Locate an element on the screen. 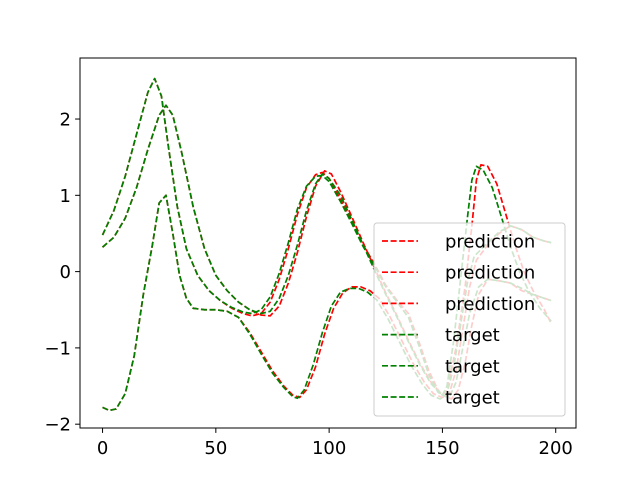 Image resolution: width=640 pixels, height=480 pixels. y-tick-label: 1 is located at coordinates (65, 196).